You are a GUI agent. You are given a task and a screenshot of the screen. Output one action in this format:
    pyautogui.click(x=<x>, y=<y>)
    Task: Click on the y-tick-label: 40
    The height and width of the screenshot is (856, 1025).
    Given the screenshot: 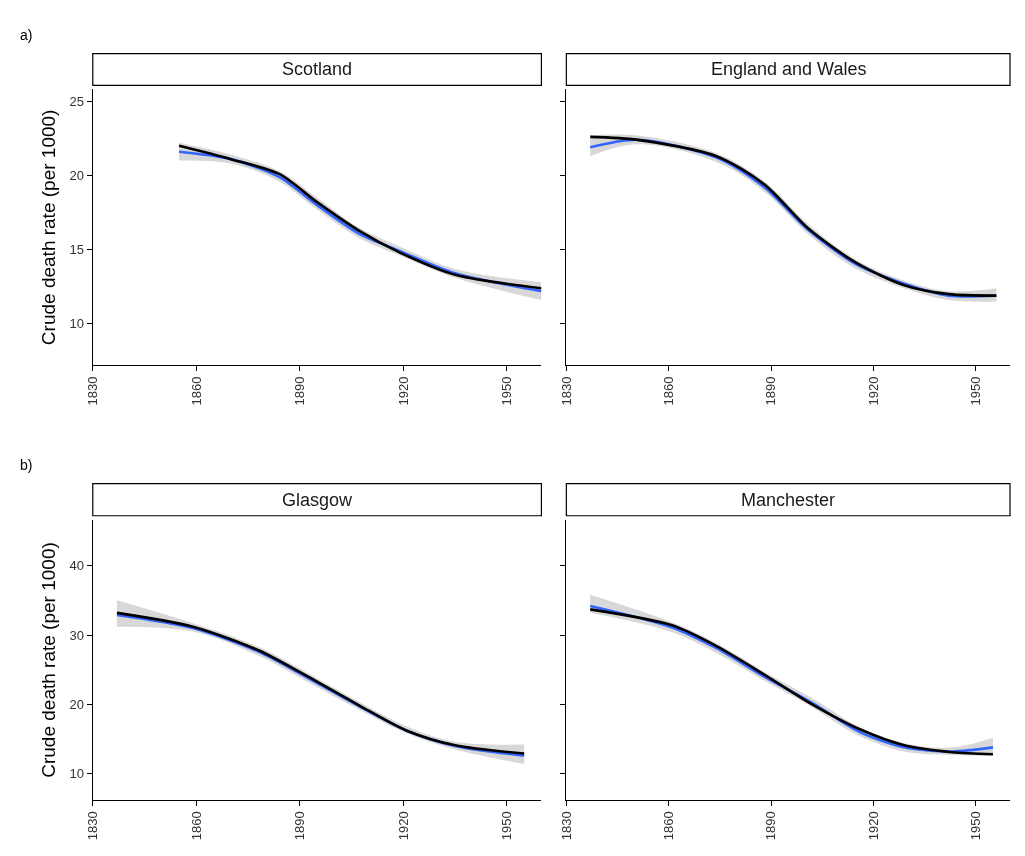 What is the action you would take?
    pyautogui.click(x=77, y=566)
    